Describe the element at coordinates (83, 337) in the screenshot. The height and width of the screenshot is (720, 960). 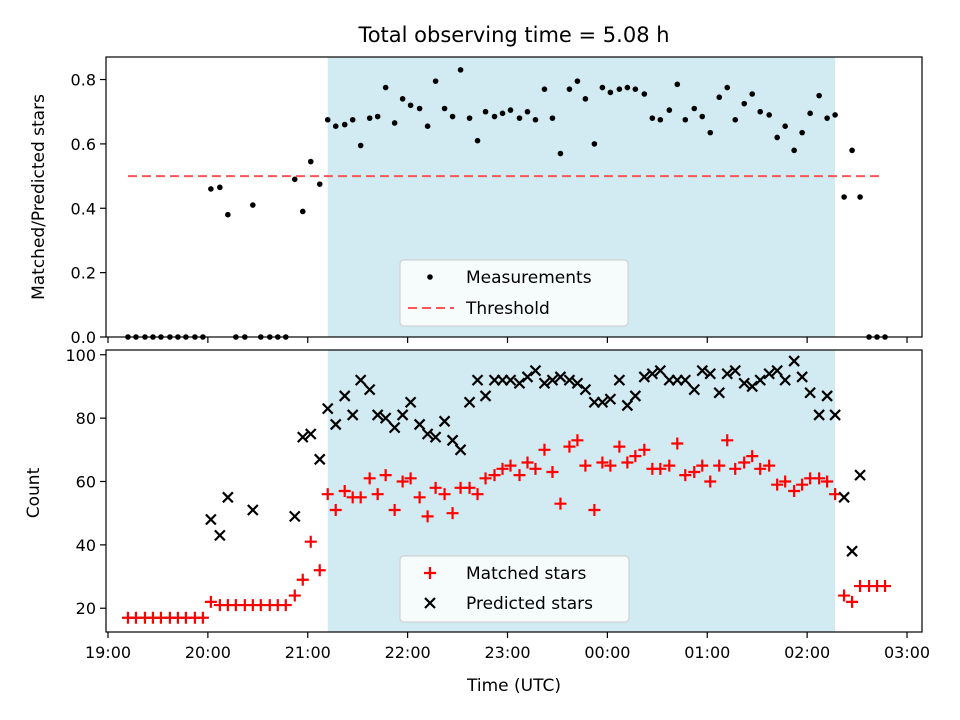
I see `top-y-tick-label: 0.0` at that location.